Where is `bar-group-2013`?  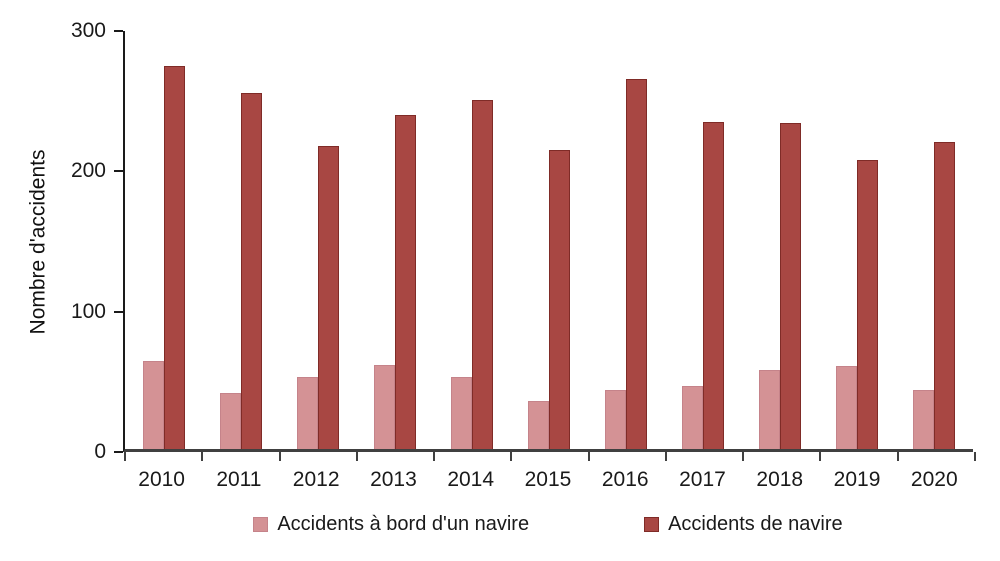 bar-group-2013 is located at coordinates (394, 240).